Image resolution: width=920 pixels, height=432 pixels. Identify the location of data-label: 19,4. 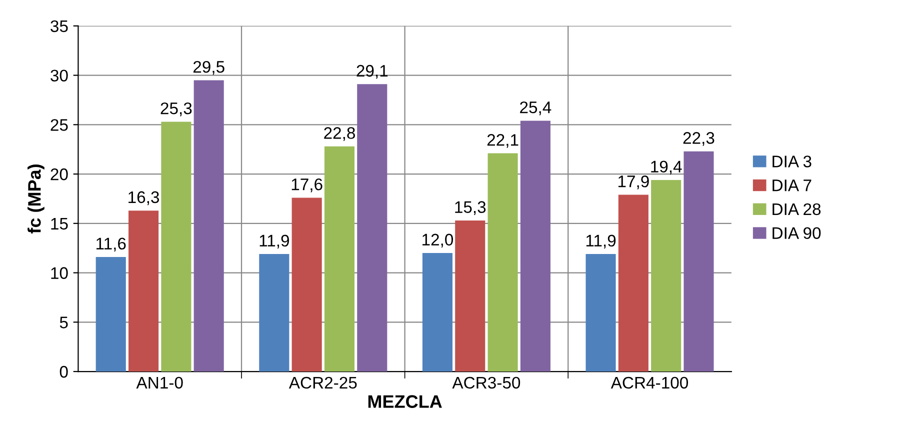
(666, 167).